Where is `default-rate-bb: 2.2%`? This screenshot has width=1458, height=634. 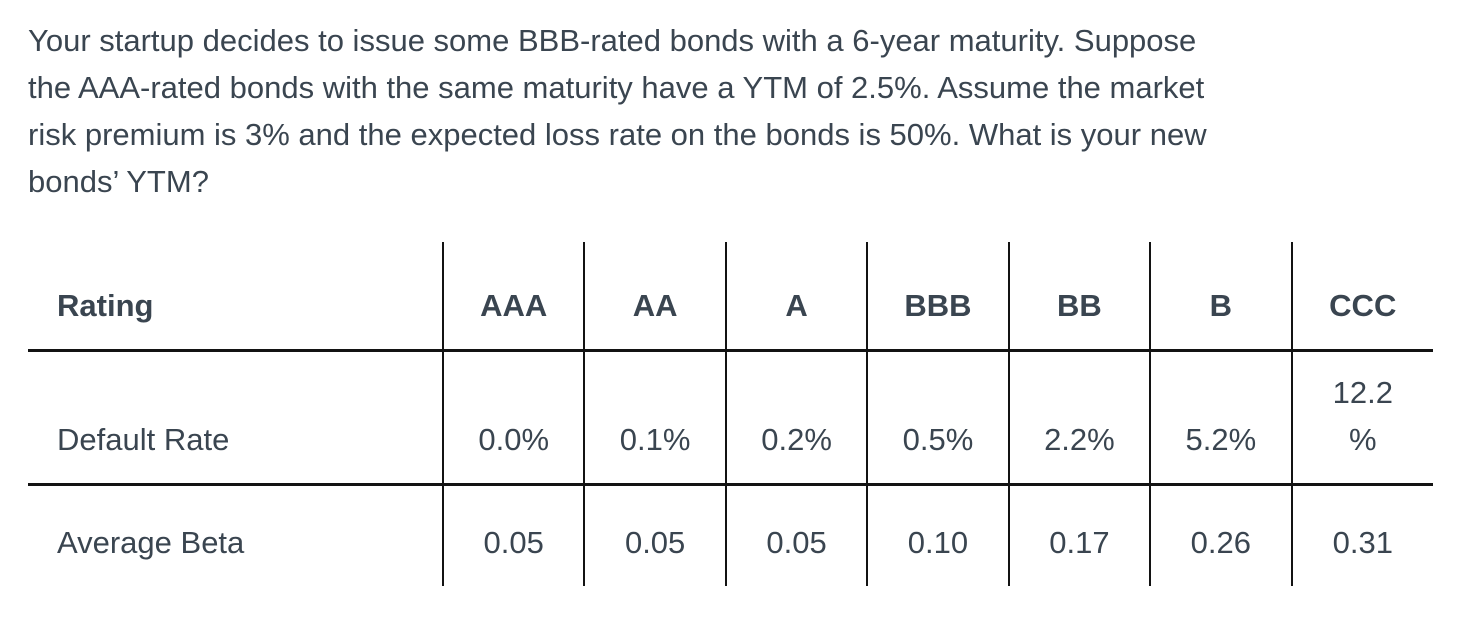
default-rate-bb: 2.2% is located at coordinates (1080, 418).